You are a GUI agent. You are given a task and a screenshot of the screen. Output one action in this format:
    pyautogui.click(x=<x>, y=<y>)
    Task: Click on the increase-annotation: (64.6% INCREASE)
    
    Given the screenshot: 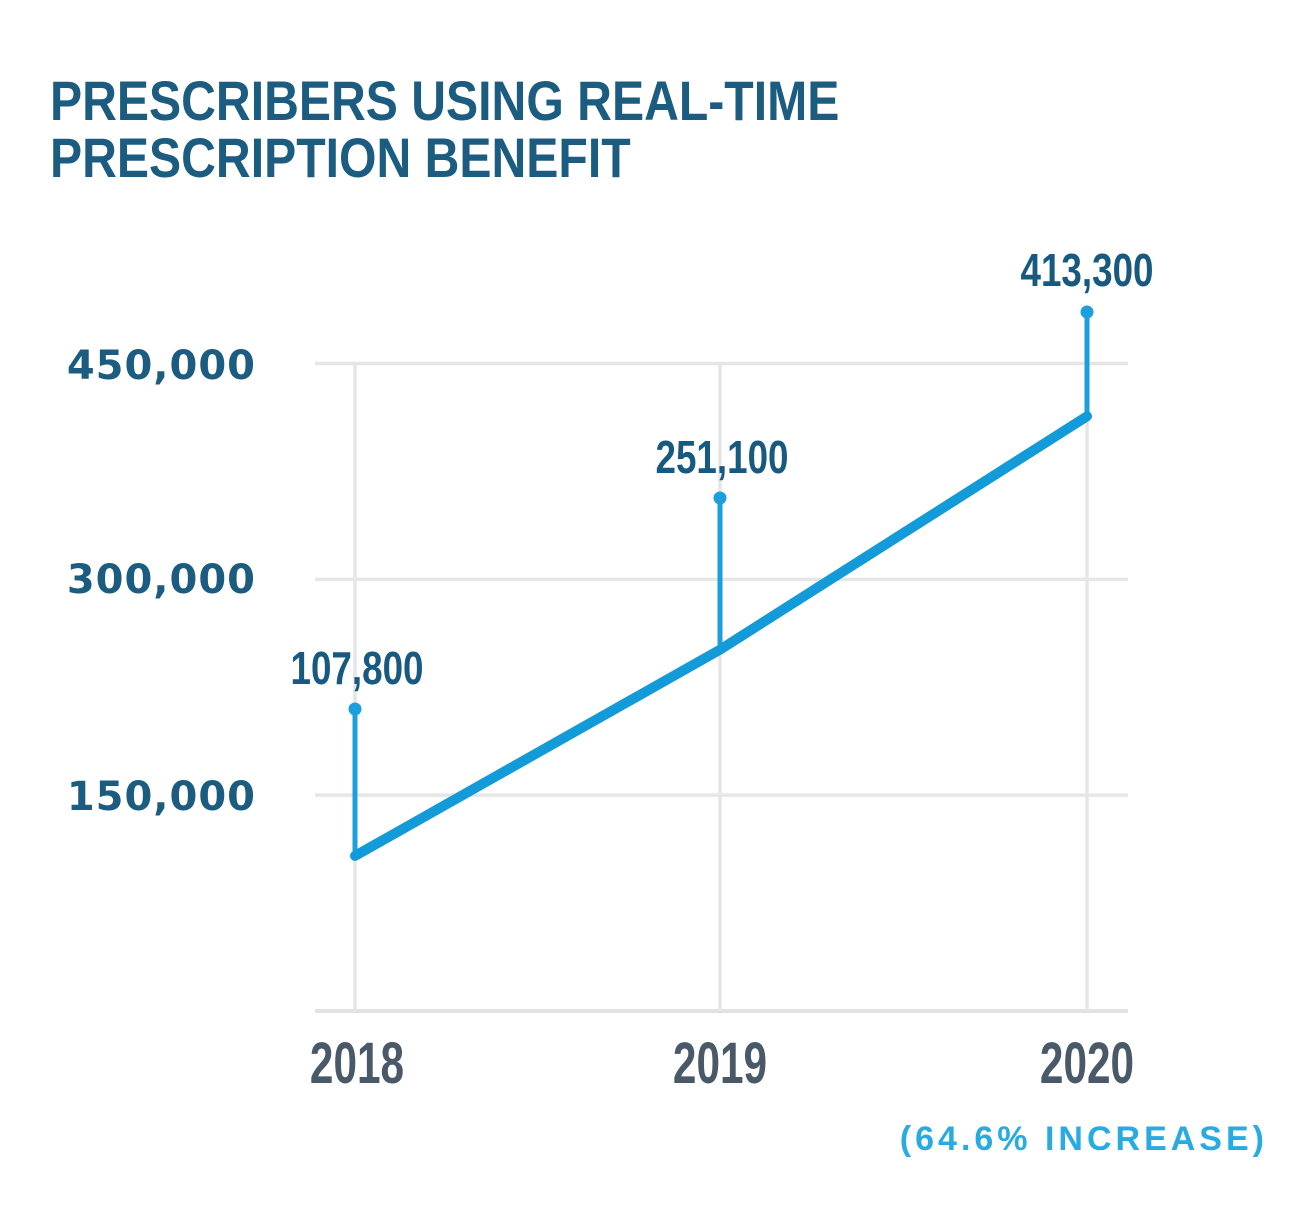 What is the action you would take?
    pyautogui.click(x=1083, y=1139)
    